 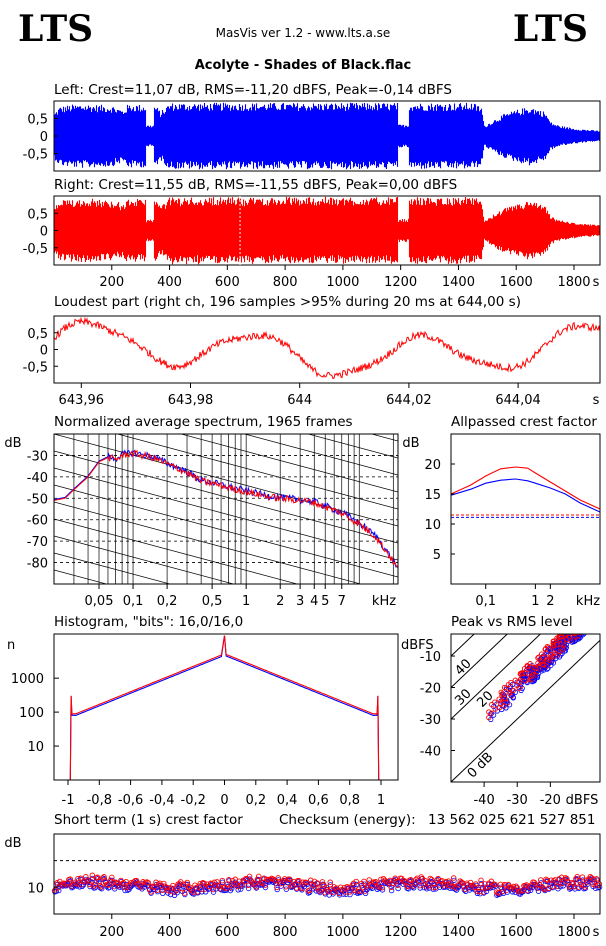 I want to click on spectrum-xtick-label: 4, so click(x=314, y=601).